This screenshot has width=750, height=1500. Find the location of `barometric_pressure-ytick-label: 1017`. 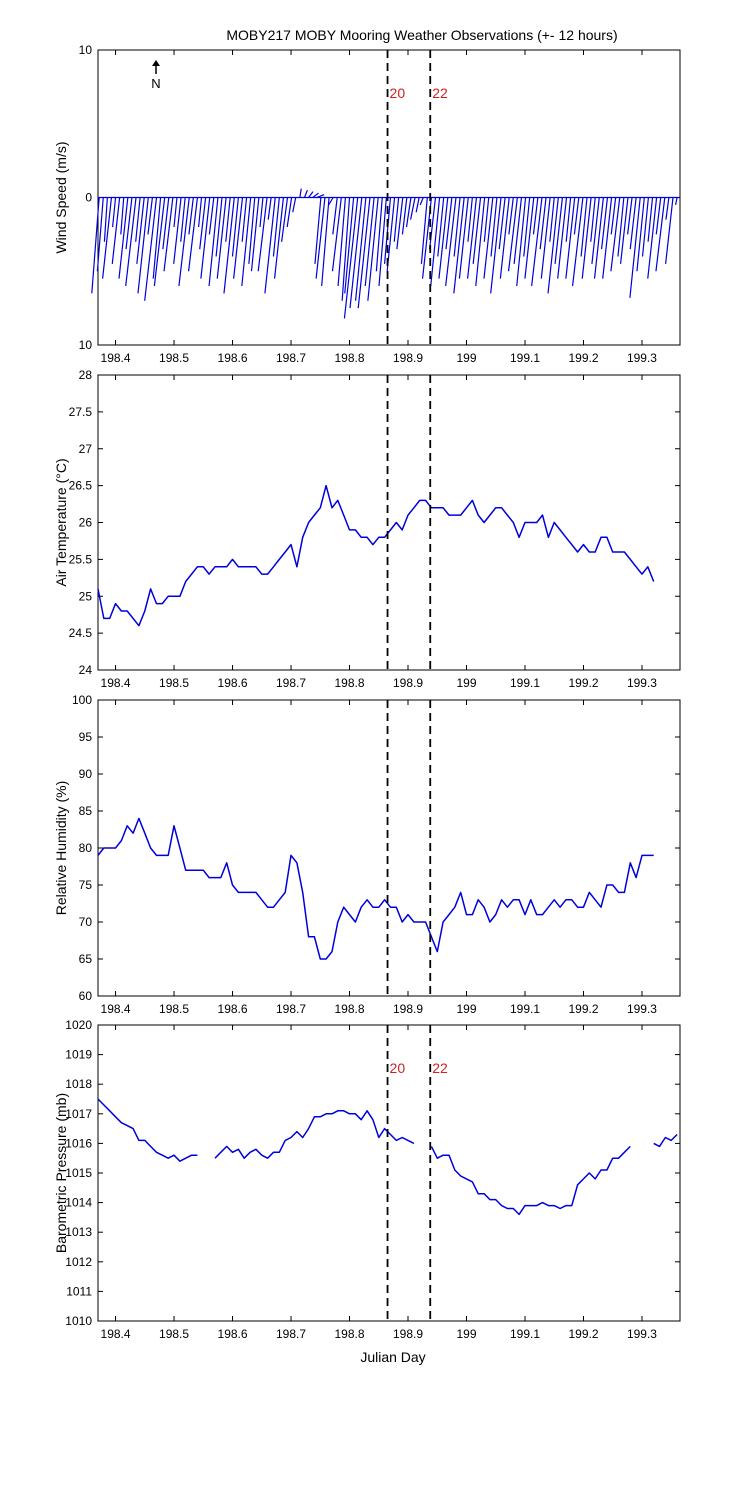

barometric_pressure-ytick-label: 1017 is located at coordinates (78, 1114).